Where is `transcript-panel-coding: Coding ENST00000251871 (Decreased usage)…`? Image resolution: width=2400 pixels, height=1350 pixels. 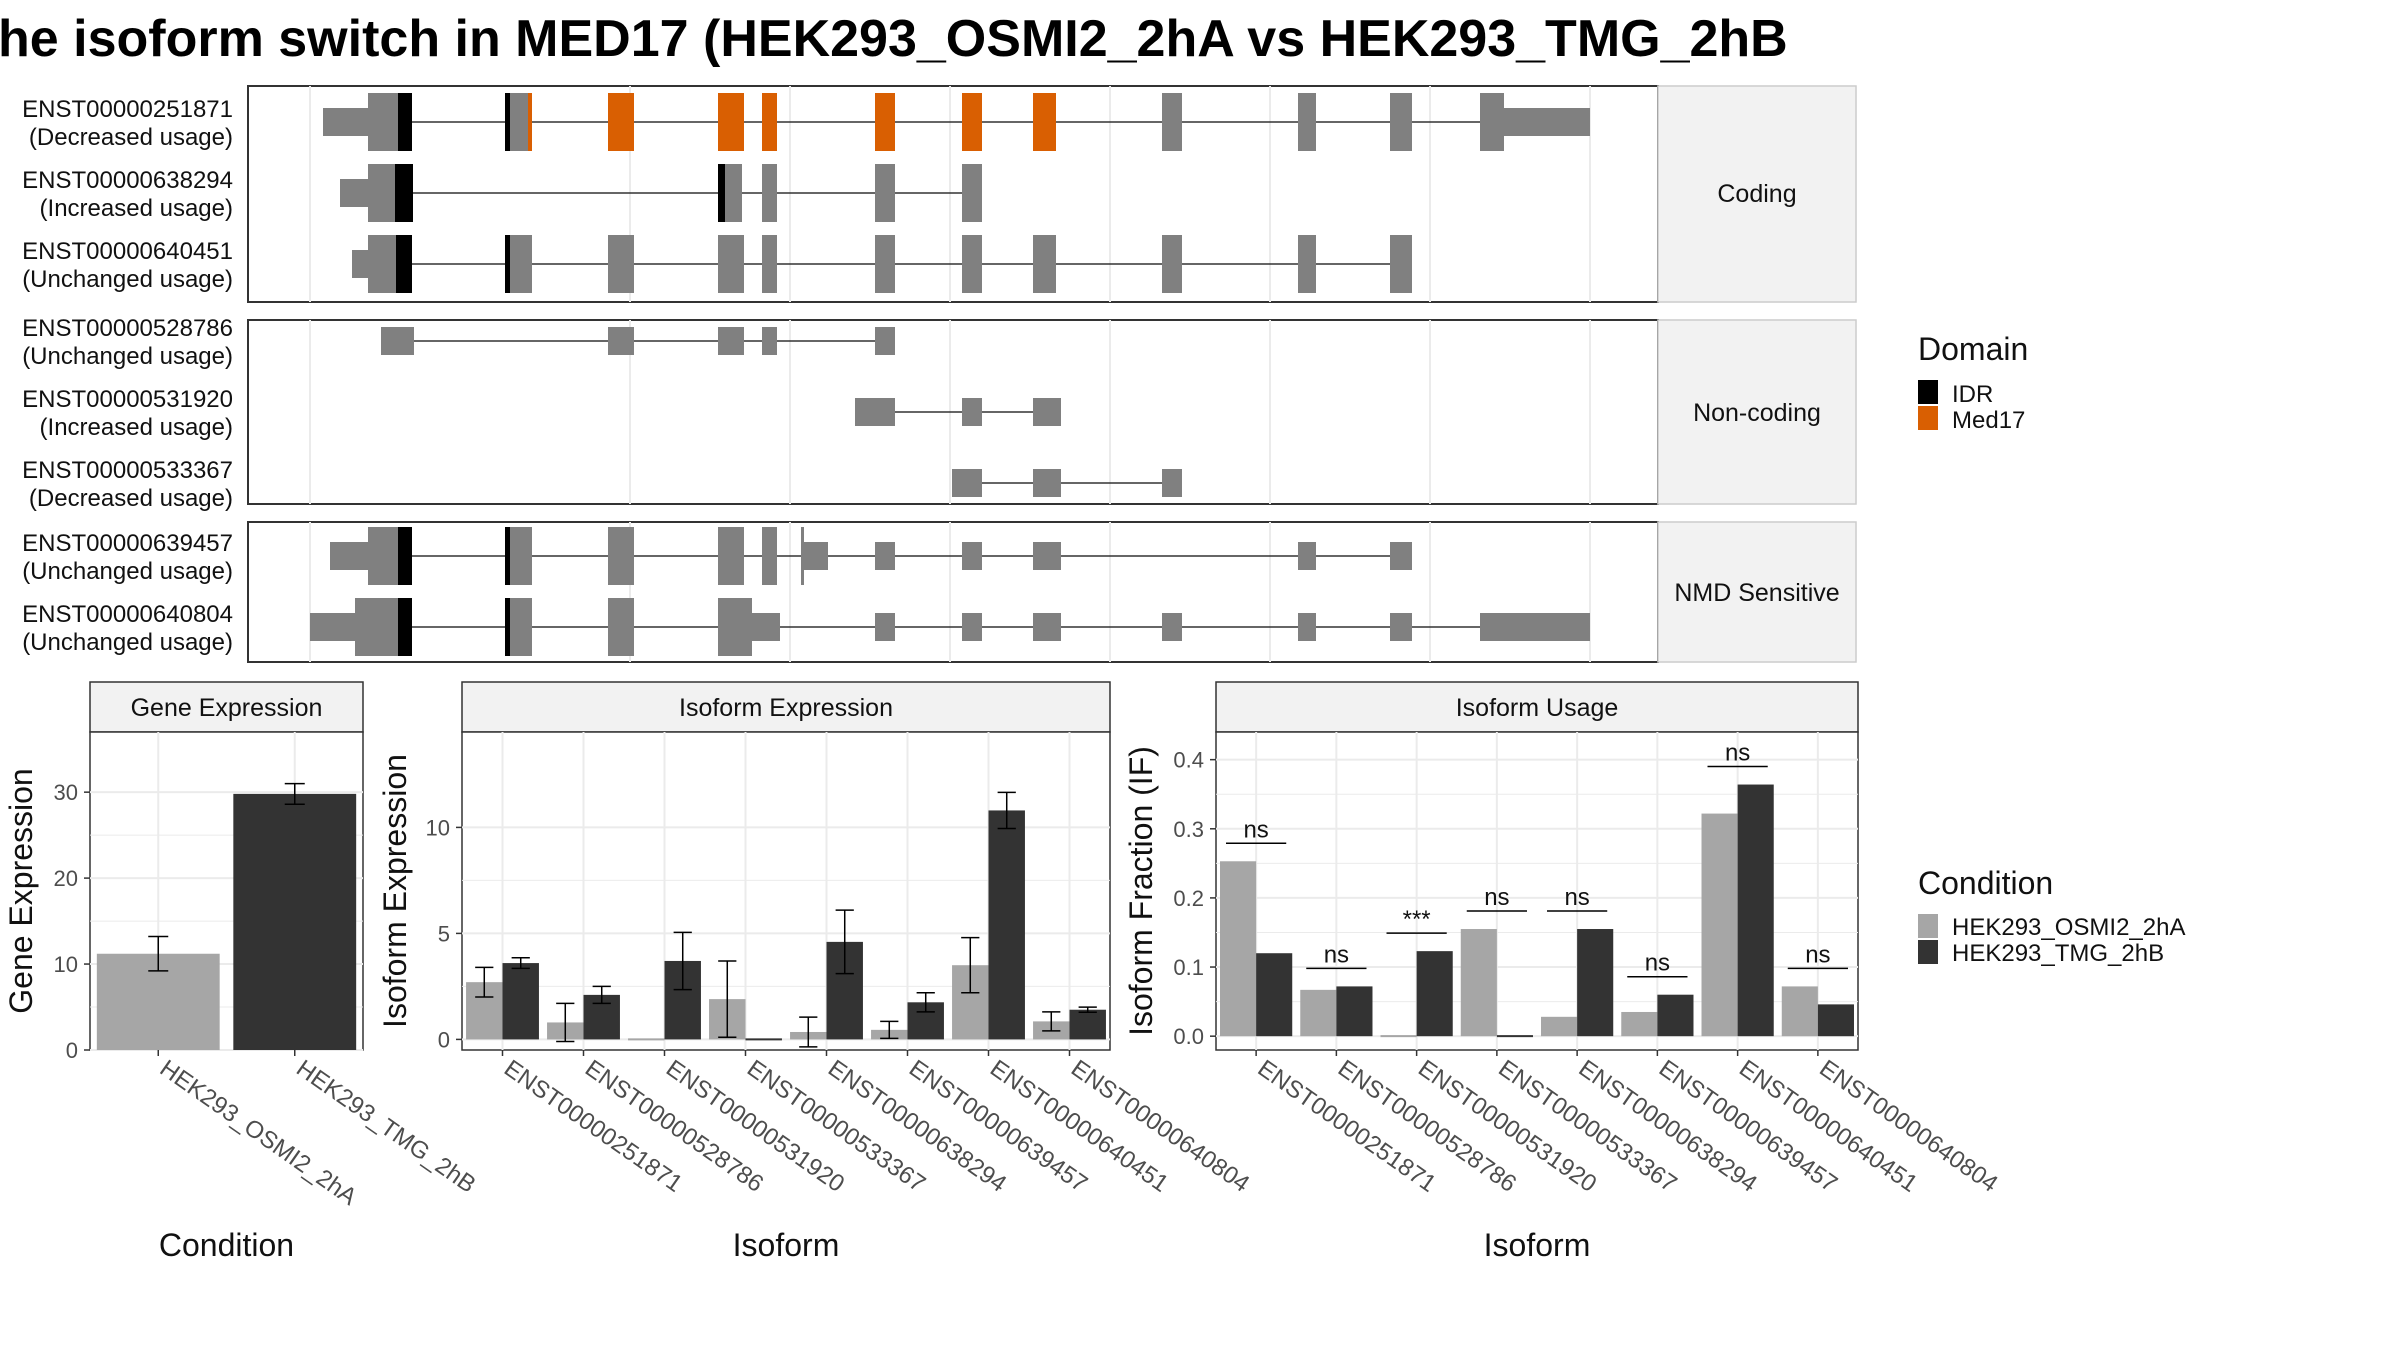 transcript-panel-coding: Coding ENST00000251871 (Decreased usage)… is located at coordinates (939, 194).